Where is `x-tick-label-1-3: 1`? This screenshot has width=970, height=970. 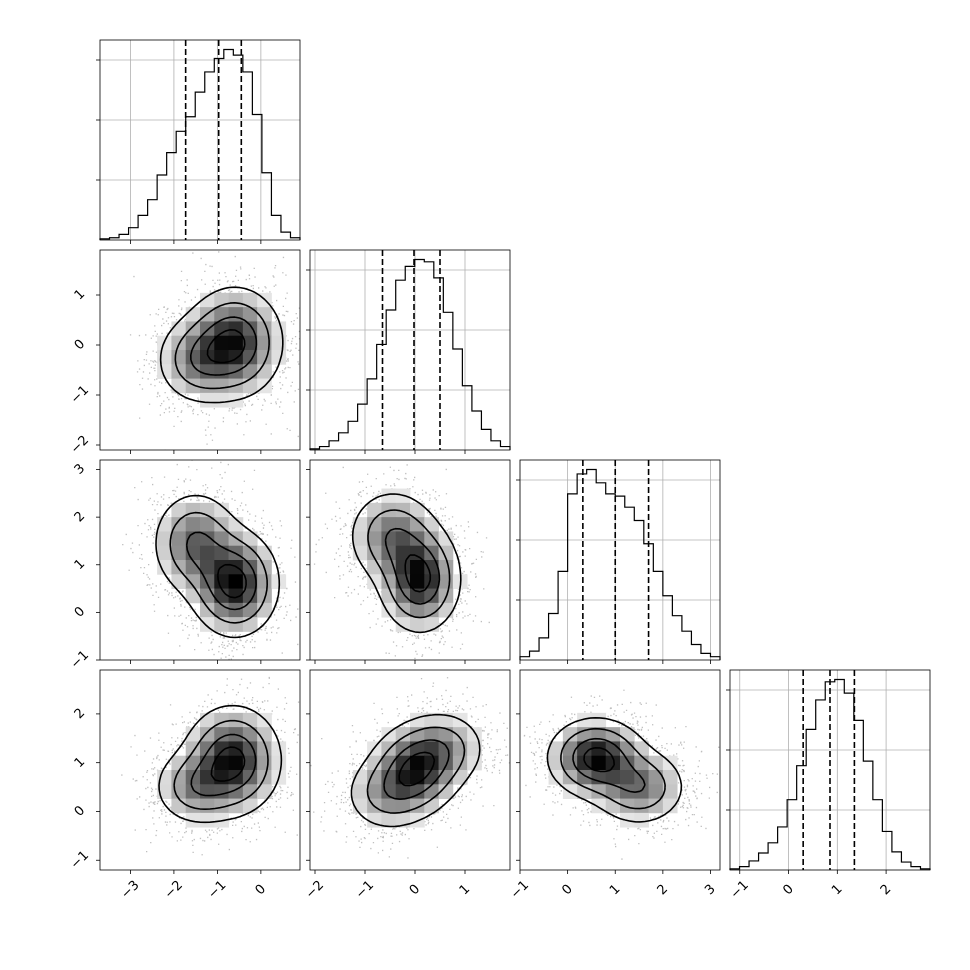
x-tick-label-1-3: 1 is located at coordinates (465, 890).